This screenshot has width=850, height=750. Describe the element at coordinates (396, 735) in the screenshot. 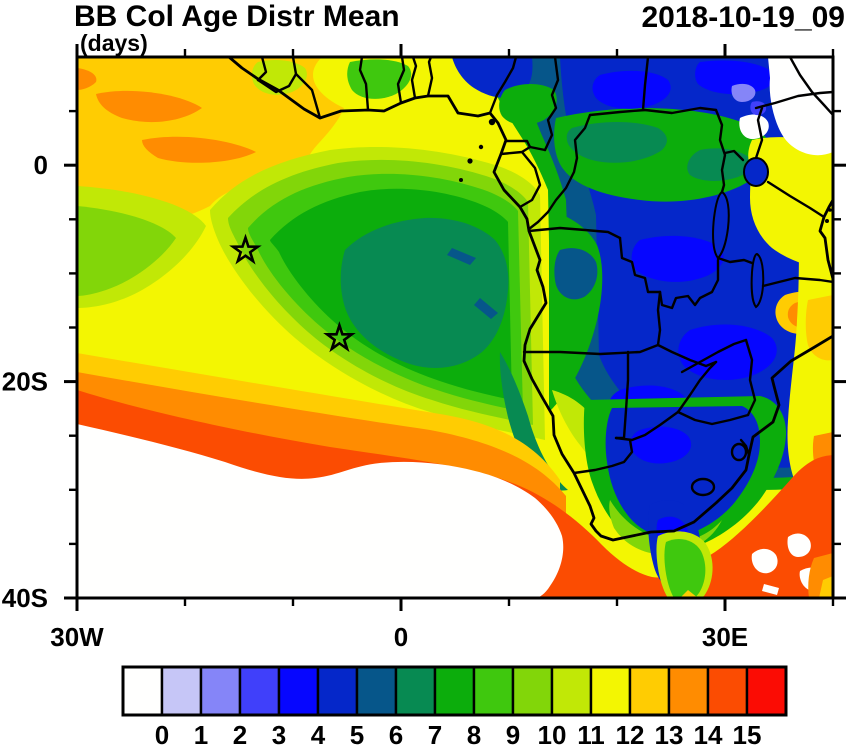

I see `colorbar-label: 6` at that location.